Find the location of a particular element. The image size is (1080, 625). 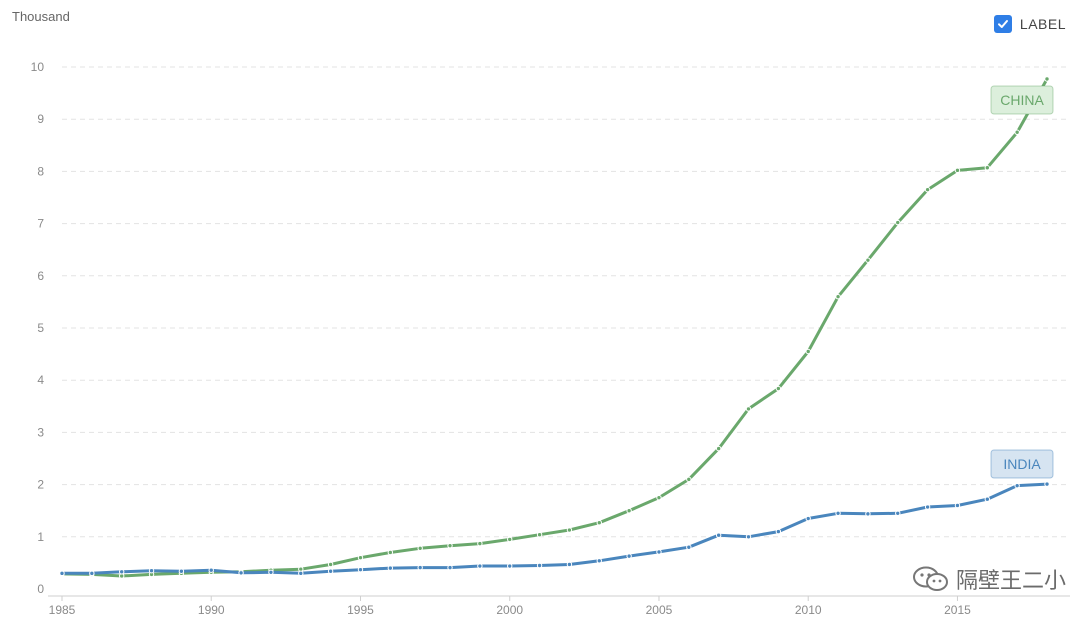

y-tick-label: 2 is located at coordinates (40, 485).